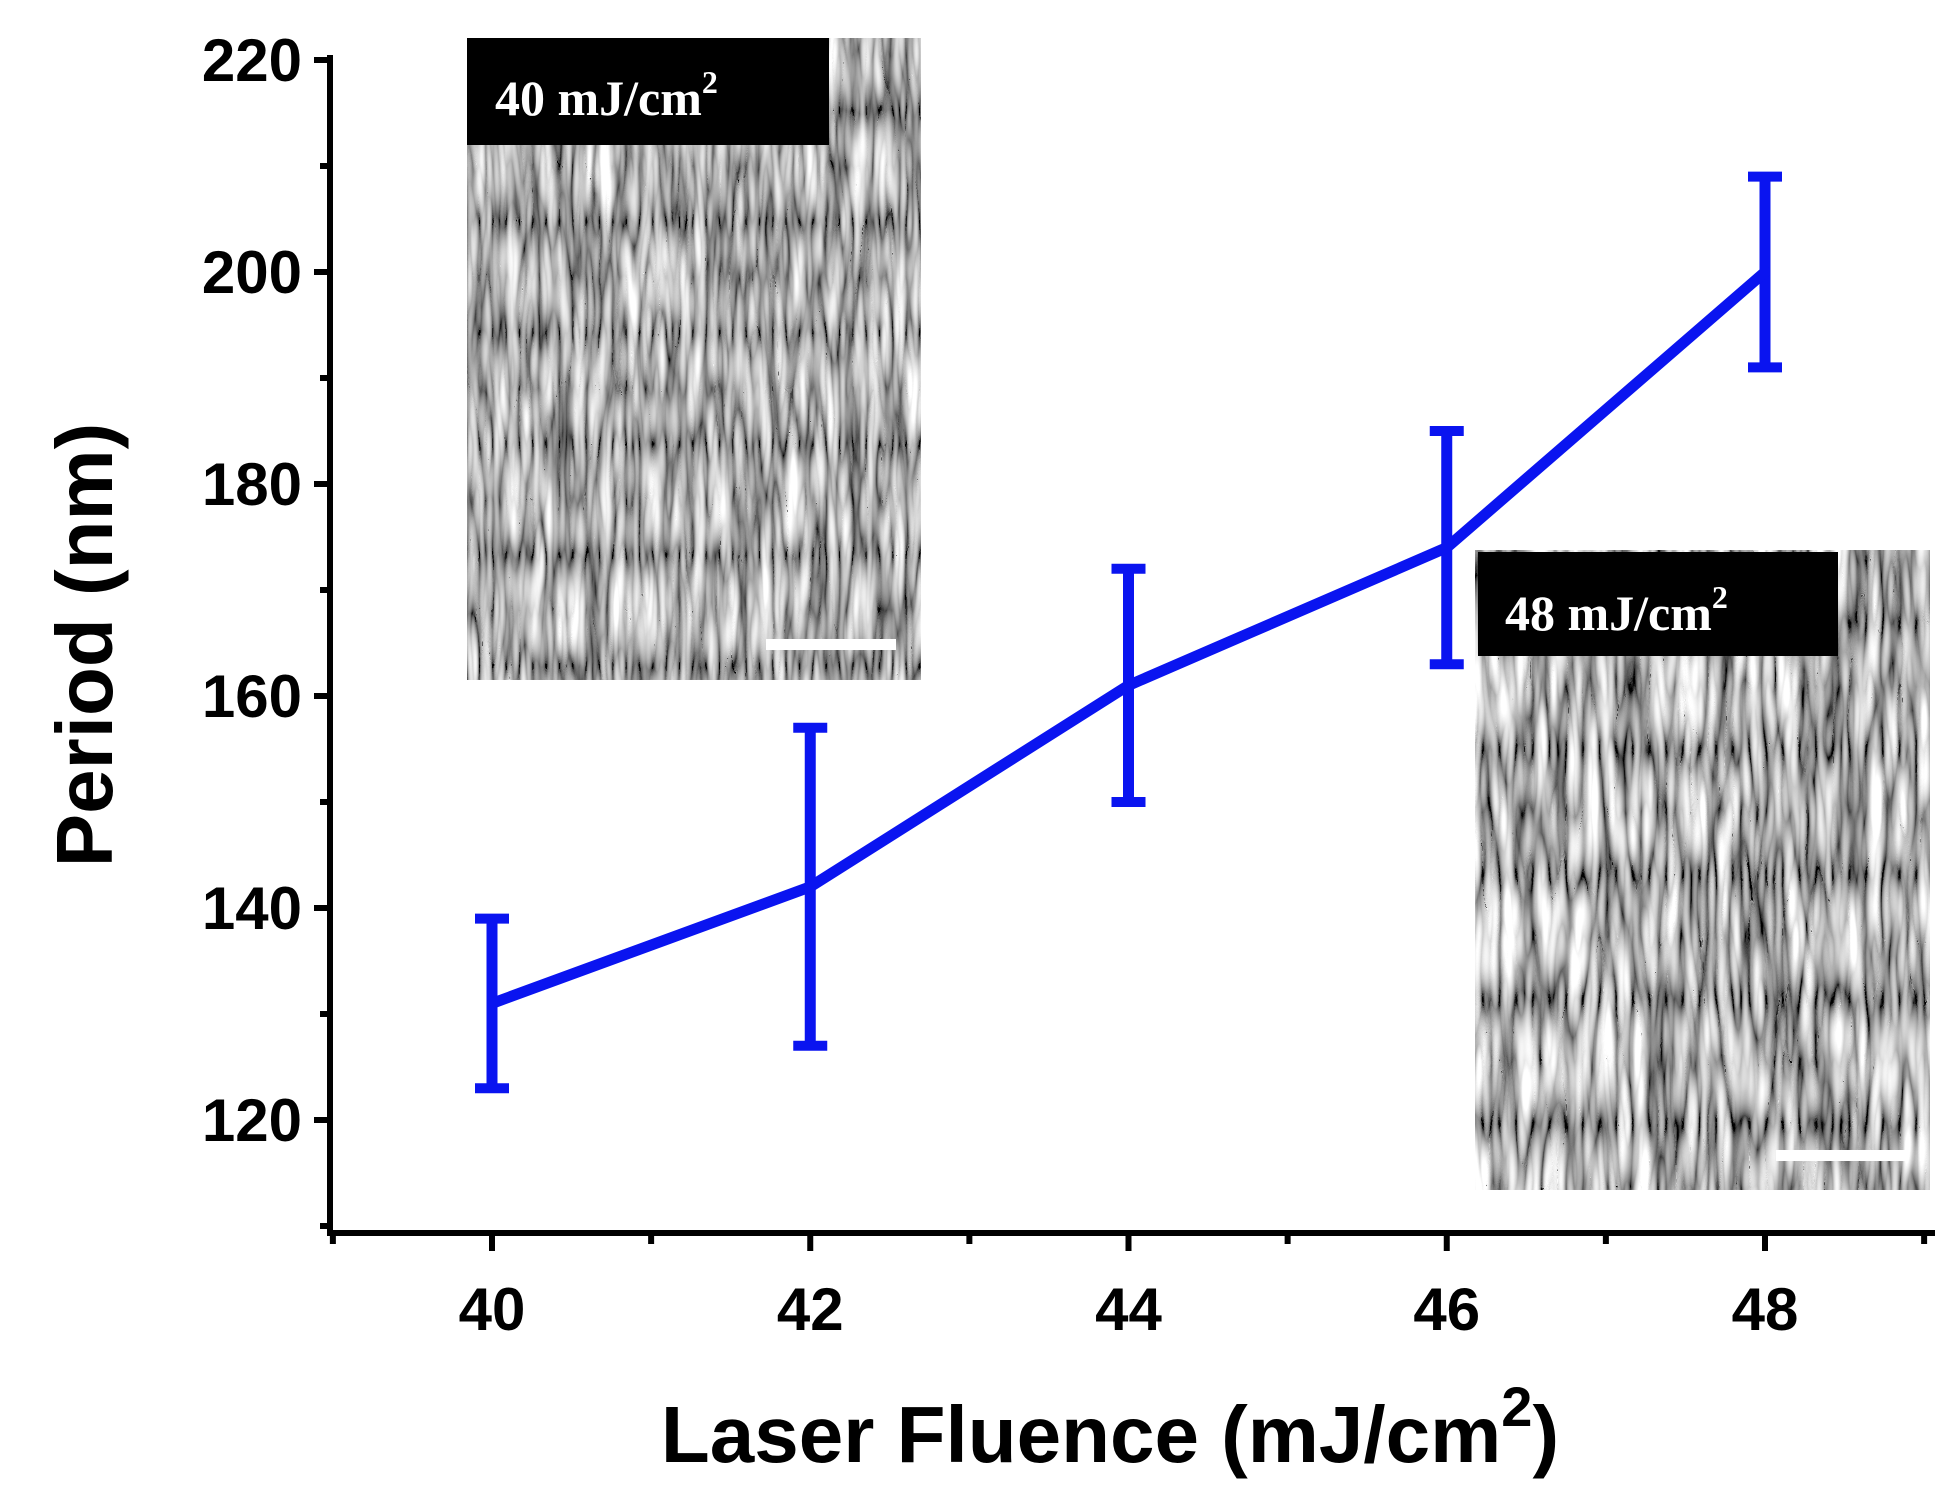  Describe the element at coordinates (810, 1309) in the screenshot. I see `x-tick-label: 42` at that location.